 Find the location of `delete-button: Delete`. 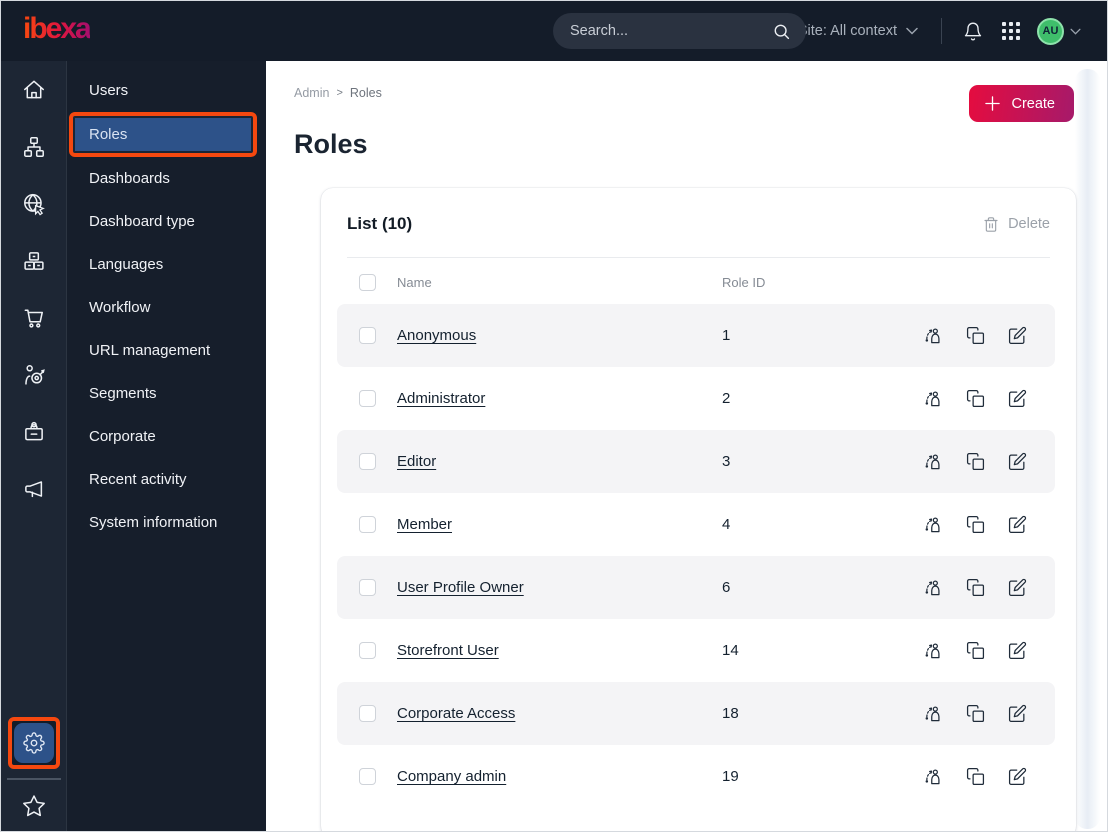

delete-button: Delete is located at coordinates (1016, 224).